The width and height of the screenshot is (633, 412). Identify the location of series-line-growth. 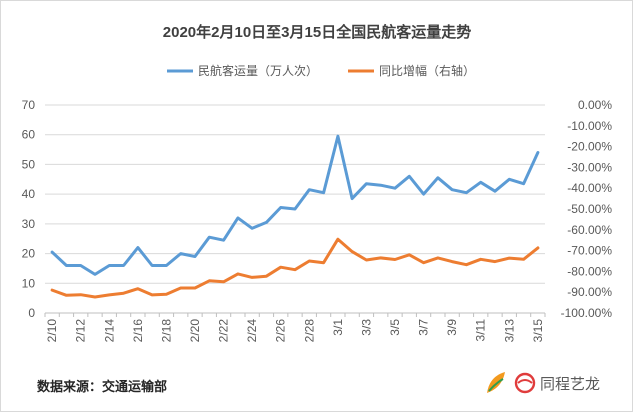
(295, 268).